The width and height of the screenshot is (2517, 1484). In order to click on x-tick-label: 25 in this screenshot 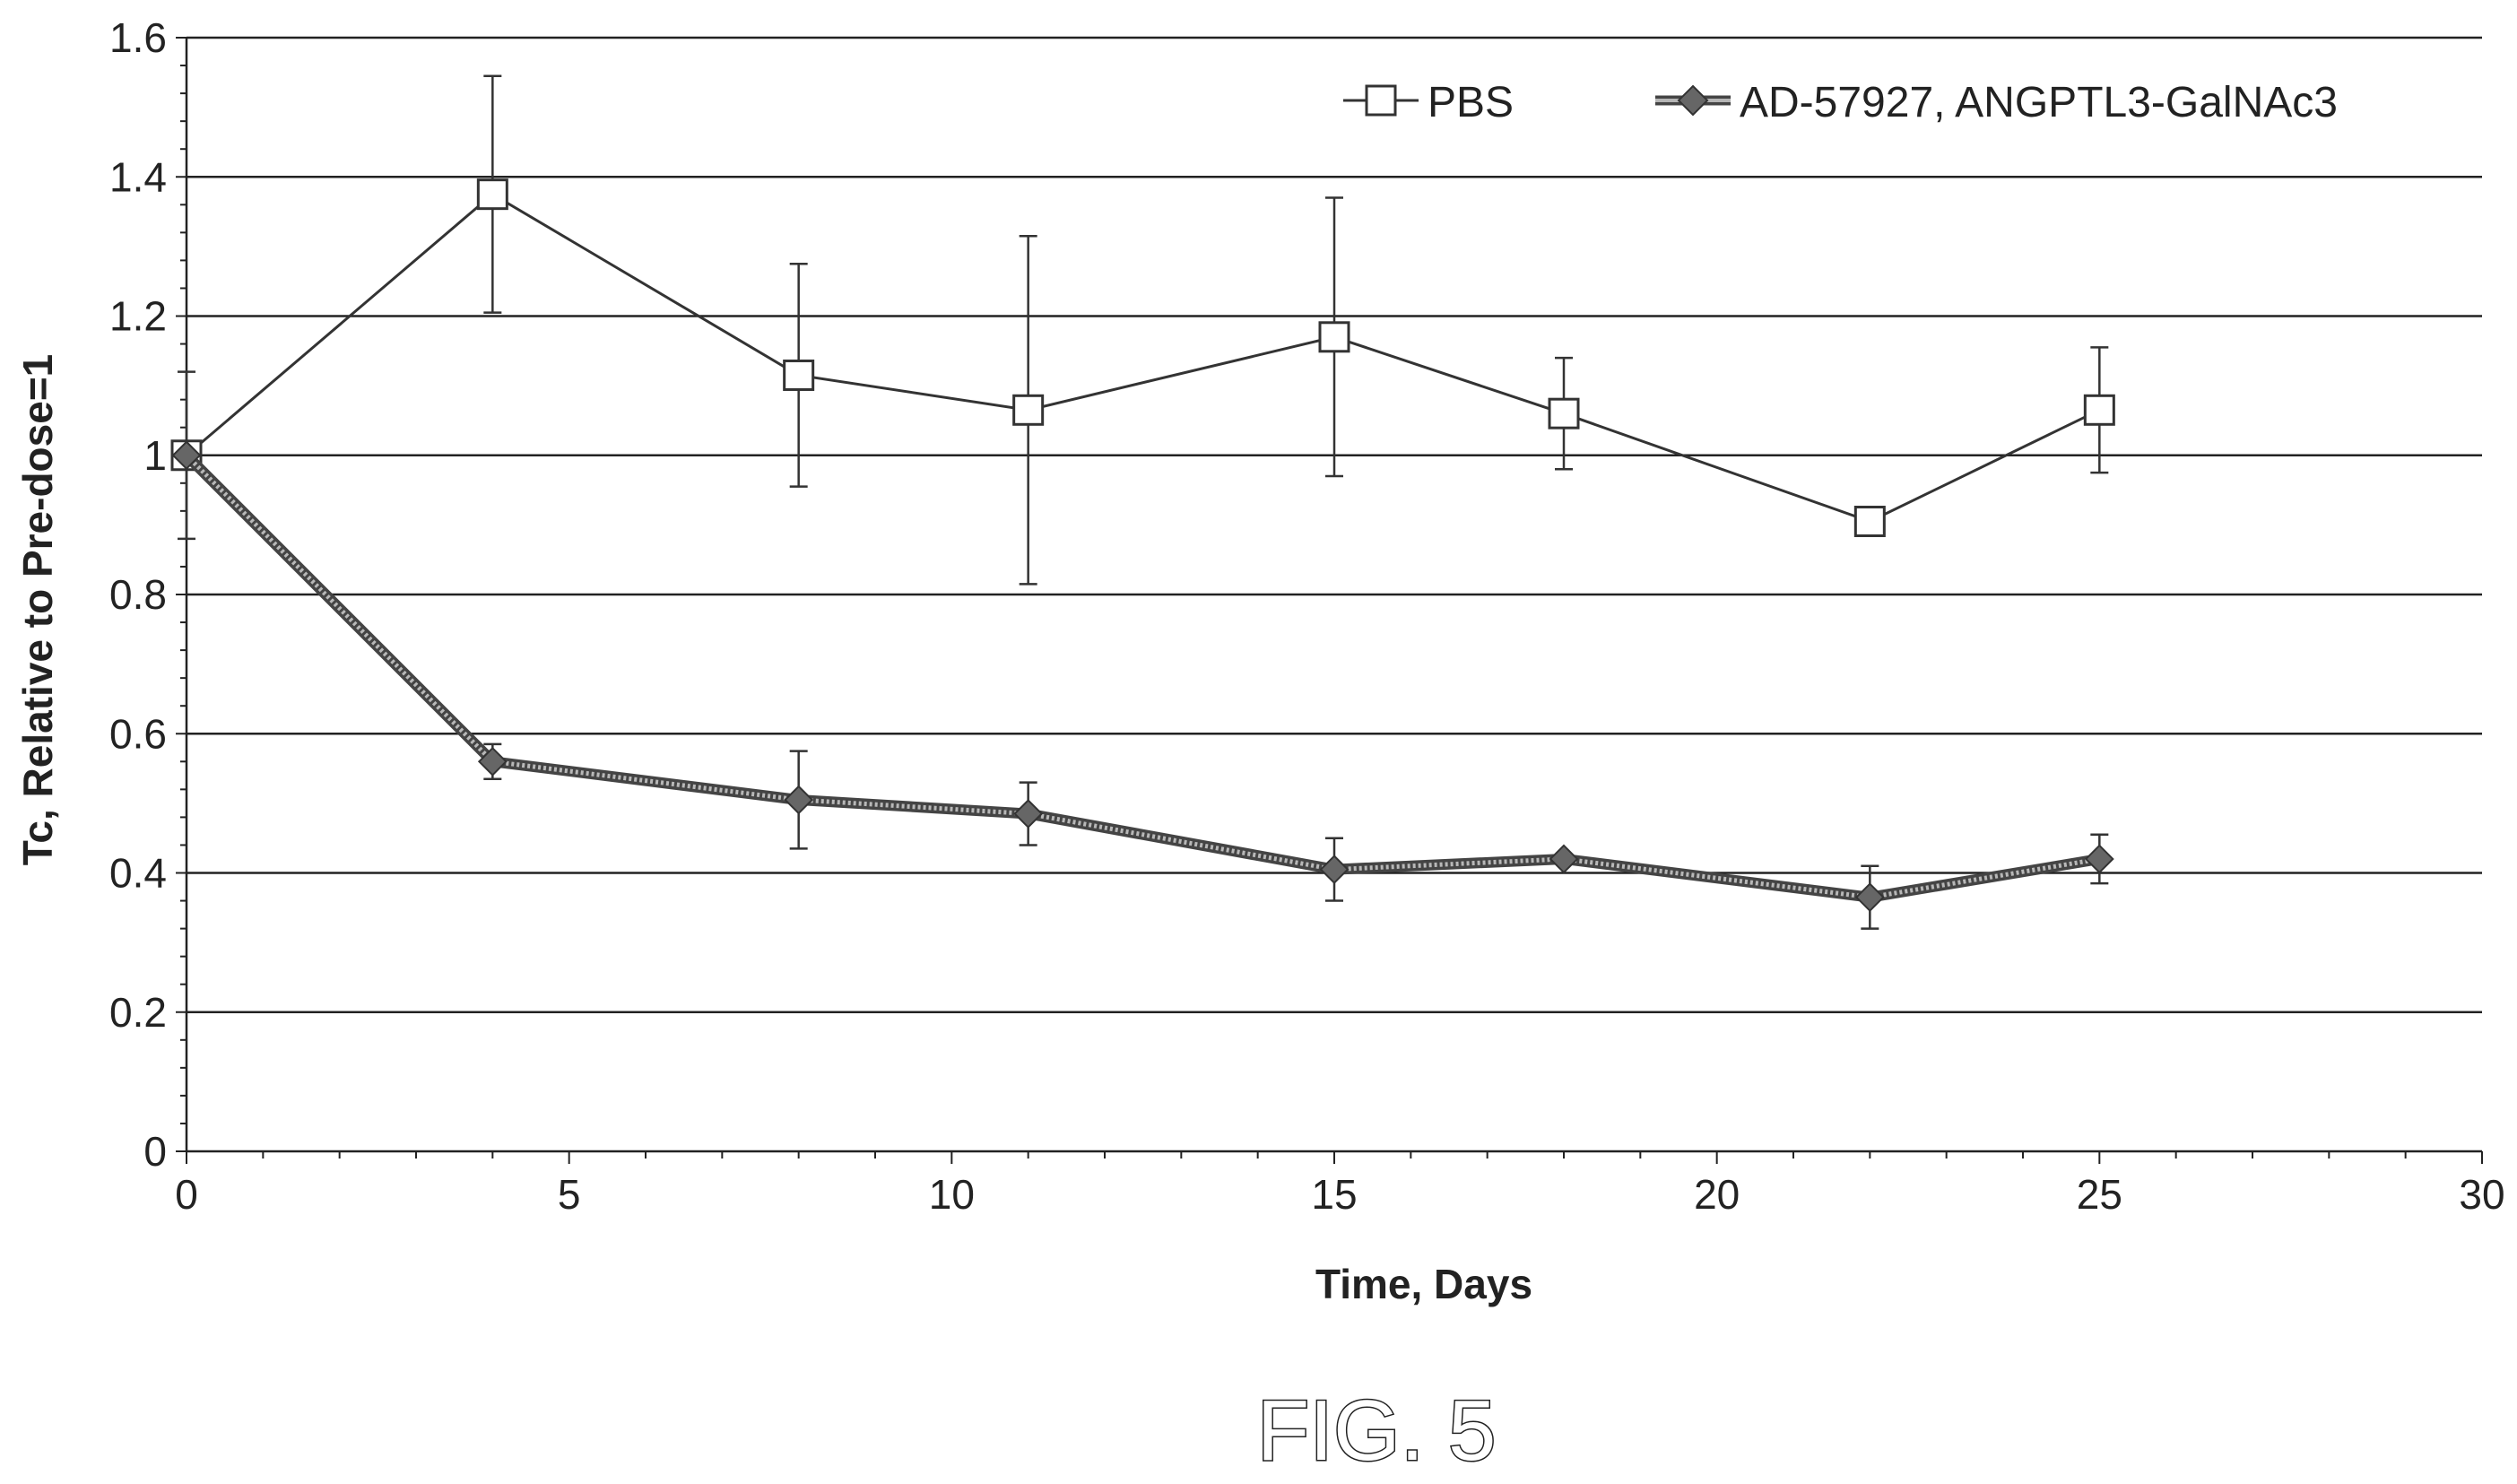, I will do `click(2099, 1195)`.